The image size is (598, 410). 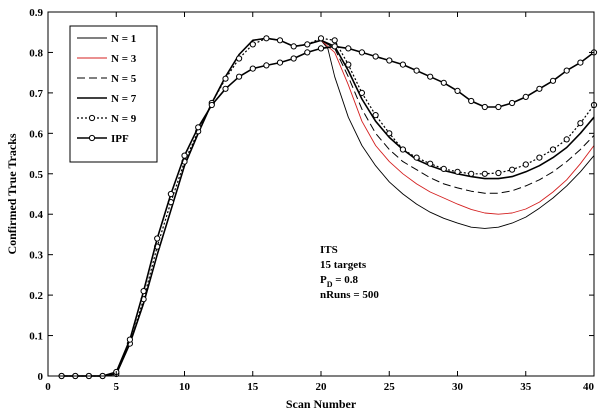 What do you see at coordinates (117, 387) in the screenshot?
I see `x-tick-label: 5` at bounding box center [117, 387].